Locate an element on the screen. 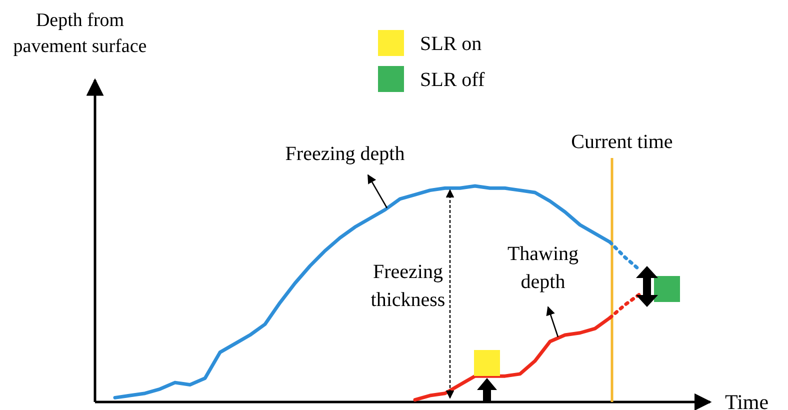 Image resolution: width=788 pixels, height=410 pixels. text: SLR off is located at coordinates (452, 80).